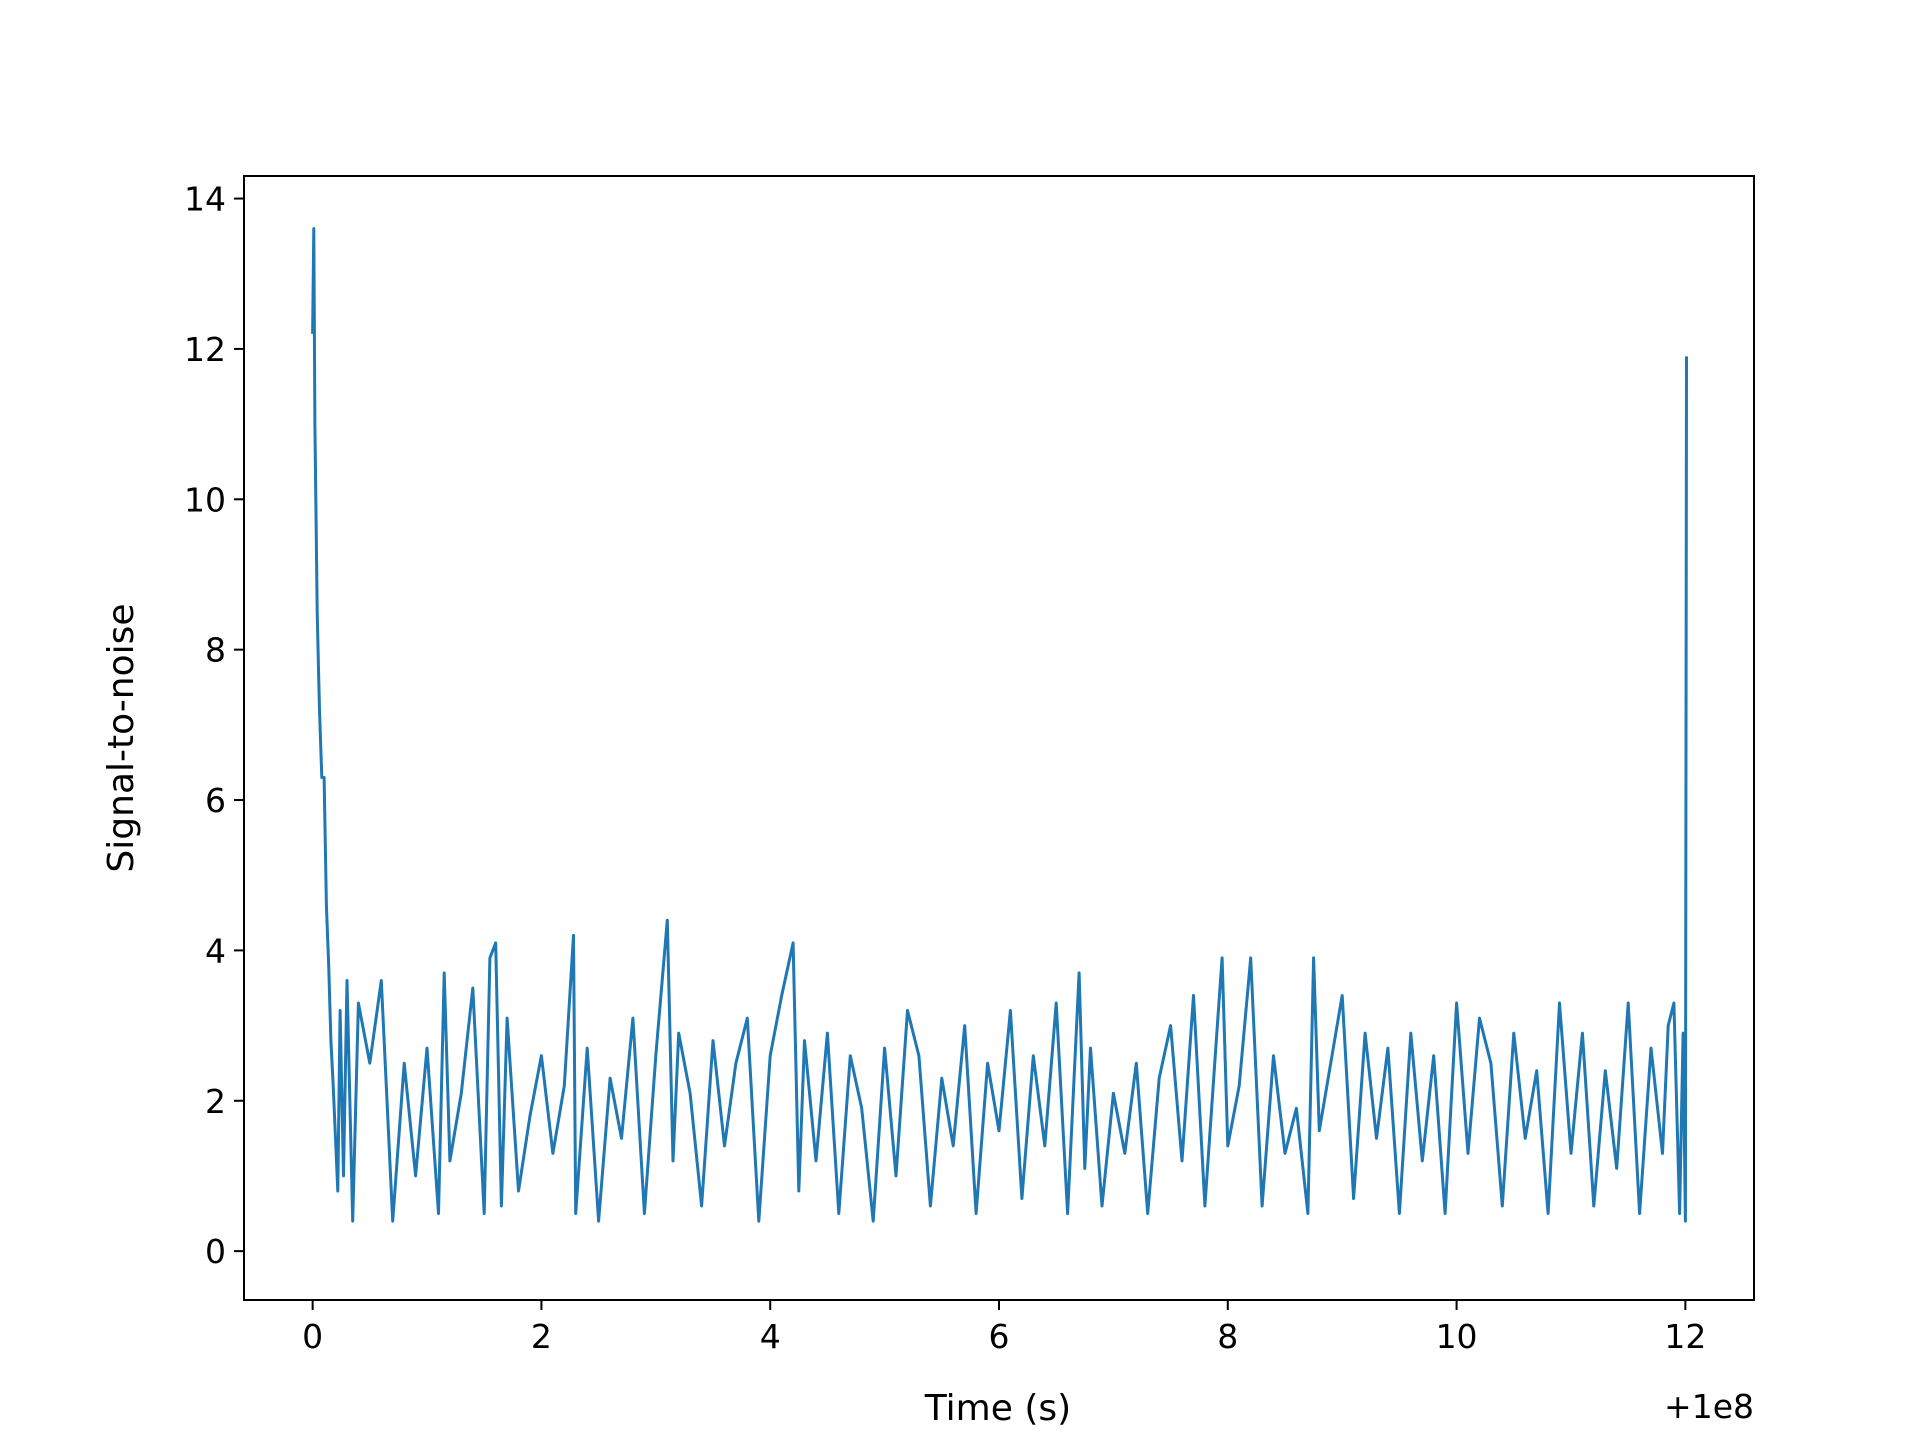 Image resolution: width=1920 pixels, height=1440 pixels. What do you see at coordinates (215, 1101) in the screenshot?
I see `y-tick-label: 2` at bounding box center [215, 1101].